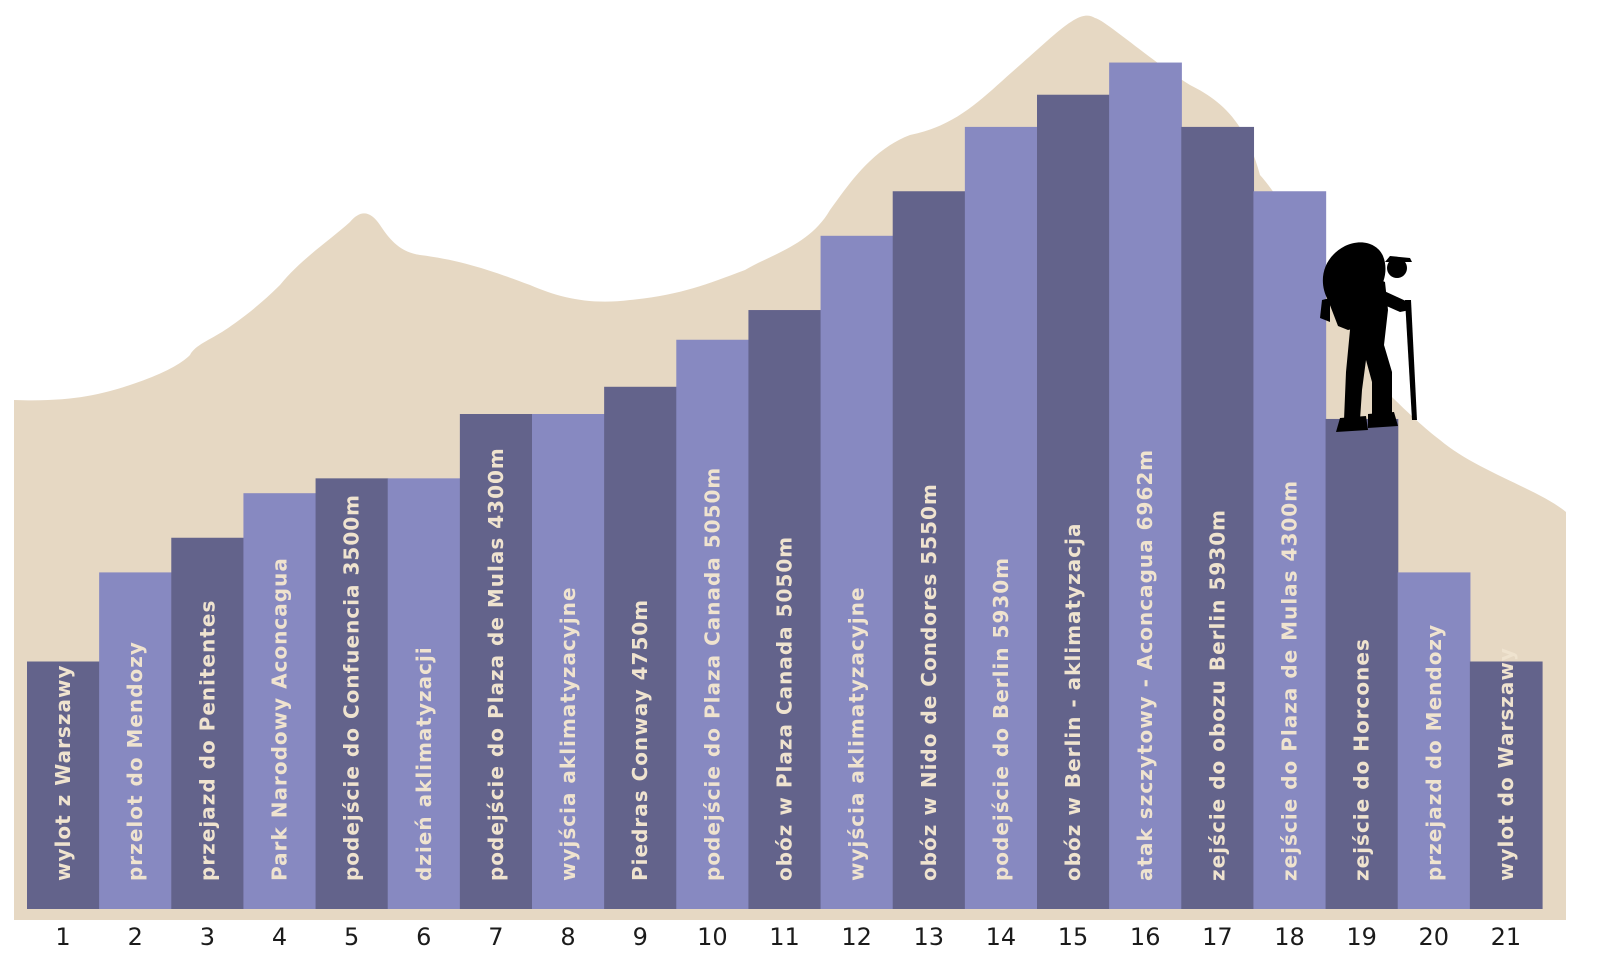 The width and height of the screenshot is (1600, 960). I want to click on bar-label-day-4: Park Narodowy Aconcagua, so click(280, 719).